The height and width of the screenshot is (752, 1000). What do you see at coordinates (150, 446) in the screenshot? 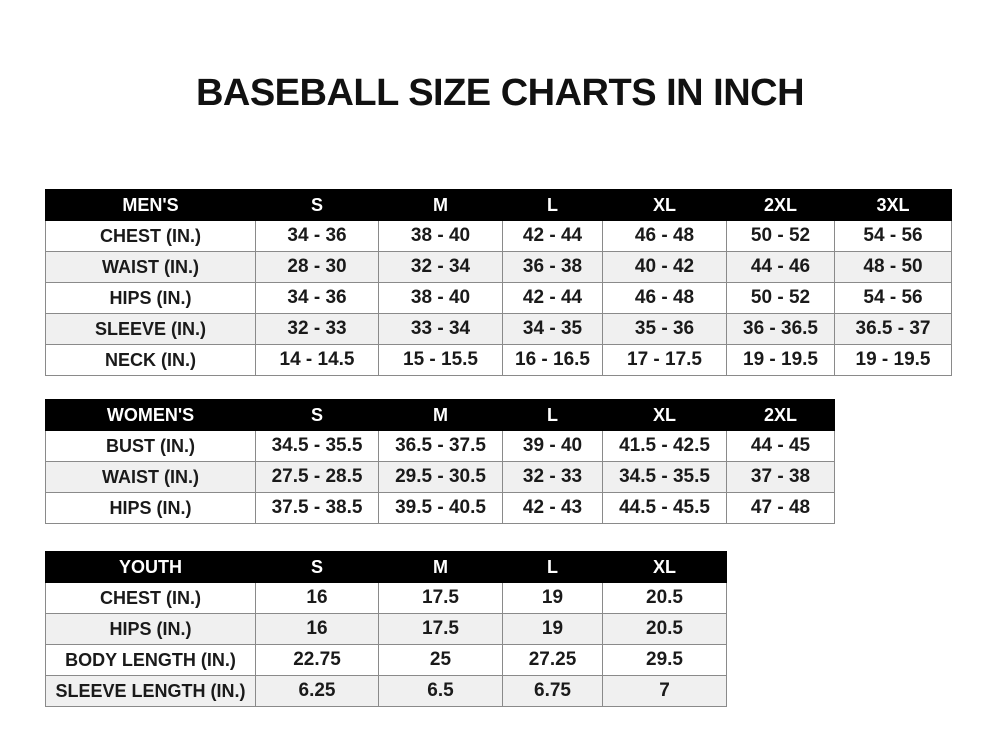
I see `measurement-label: BUST (IN.)` at bounding box center [150, 446].